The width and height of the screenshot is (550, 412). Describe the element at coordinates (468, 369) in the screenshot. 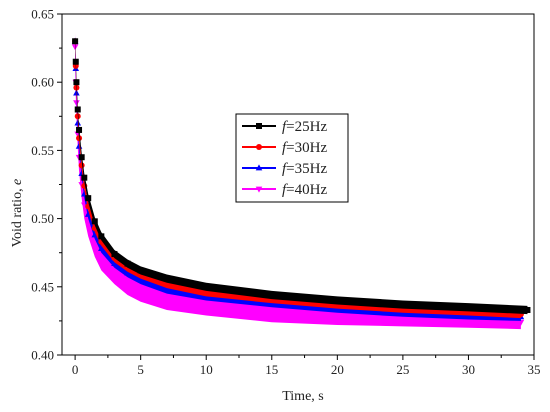

I see `x-tick-label: 30` at that location.